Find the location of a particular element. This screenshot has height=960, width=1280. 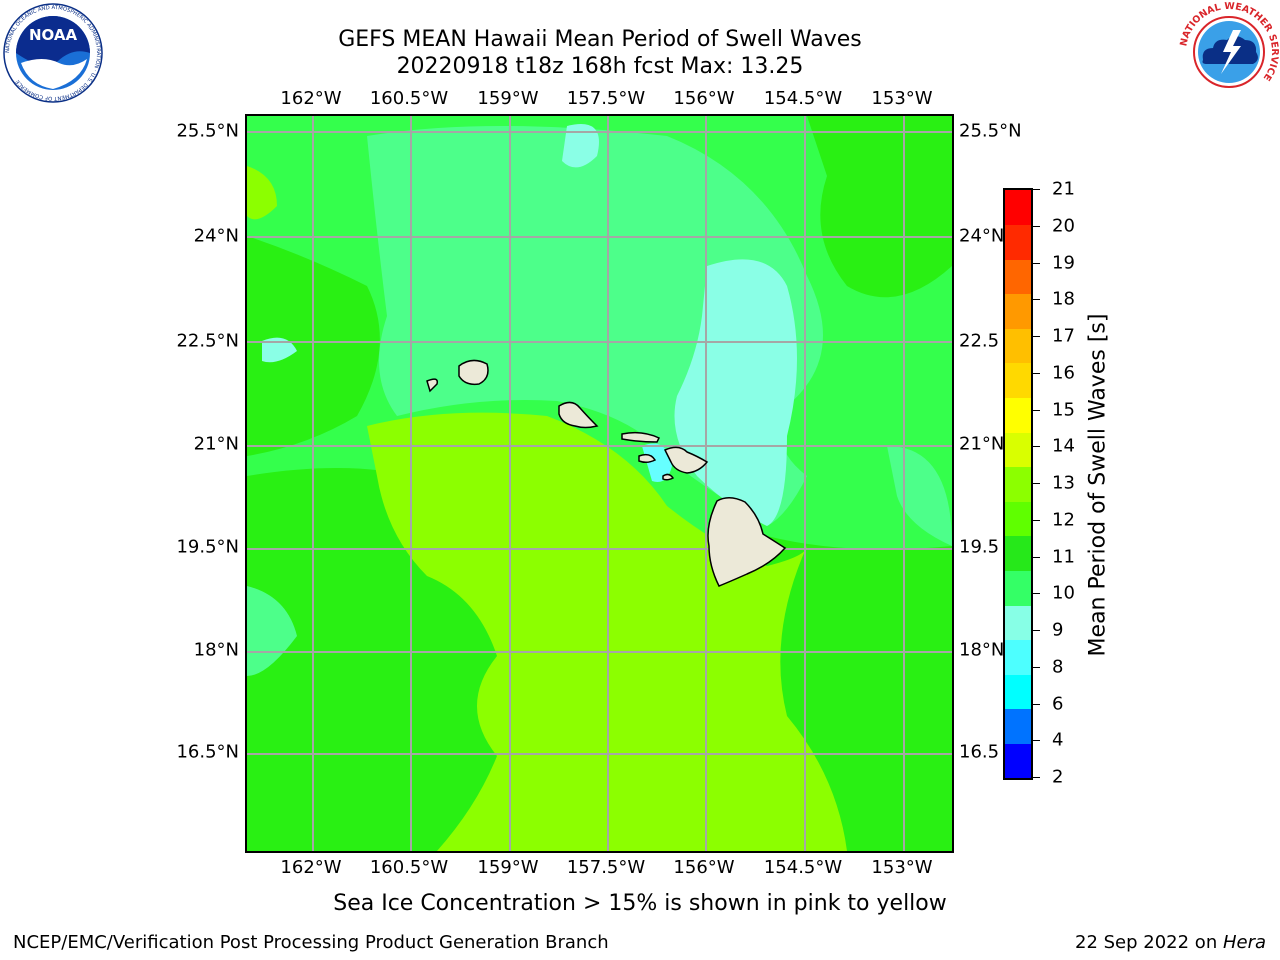

footer-date: 22 Sep 2022 on Hera is located at coordinates (1170, 942).